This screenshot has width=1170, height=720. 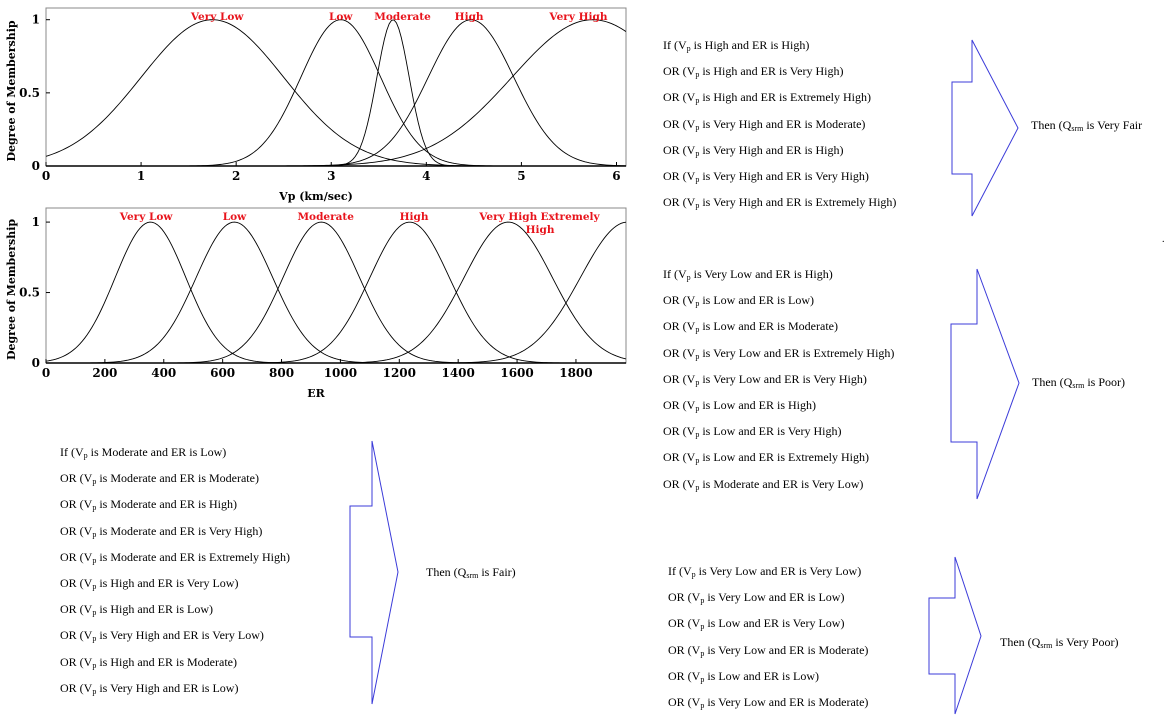 What do you see at coordinates (143, 452) in the screenshot?
I see `rule-line: If (Vp is Moderate and ER is Low)` at bounding box center [143, 452].